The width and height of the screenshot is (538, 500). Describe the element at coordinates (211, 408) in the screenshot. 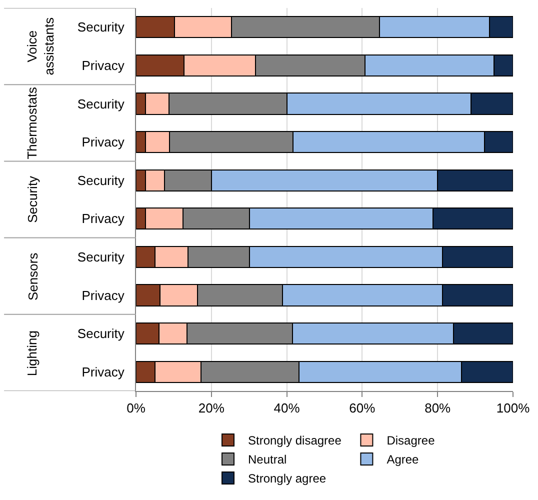

I see `x-tick-label: 20%` at that location.